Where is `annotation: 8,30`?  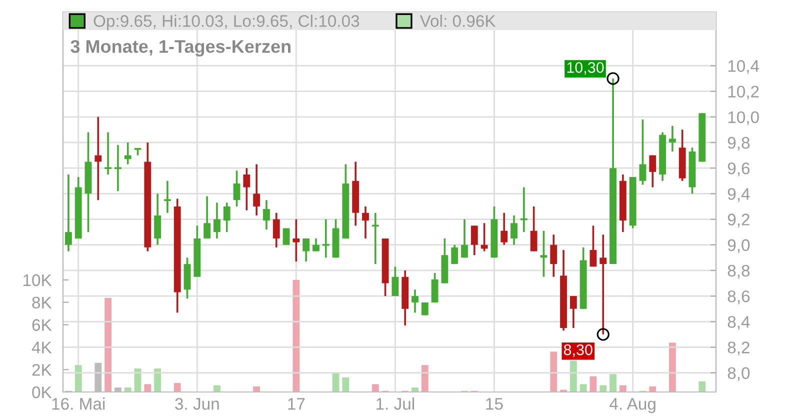
annotation: 8,30 is located at coordinates (578, 350).